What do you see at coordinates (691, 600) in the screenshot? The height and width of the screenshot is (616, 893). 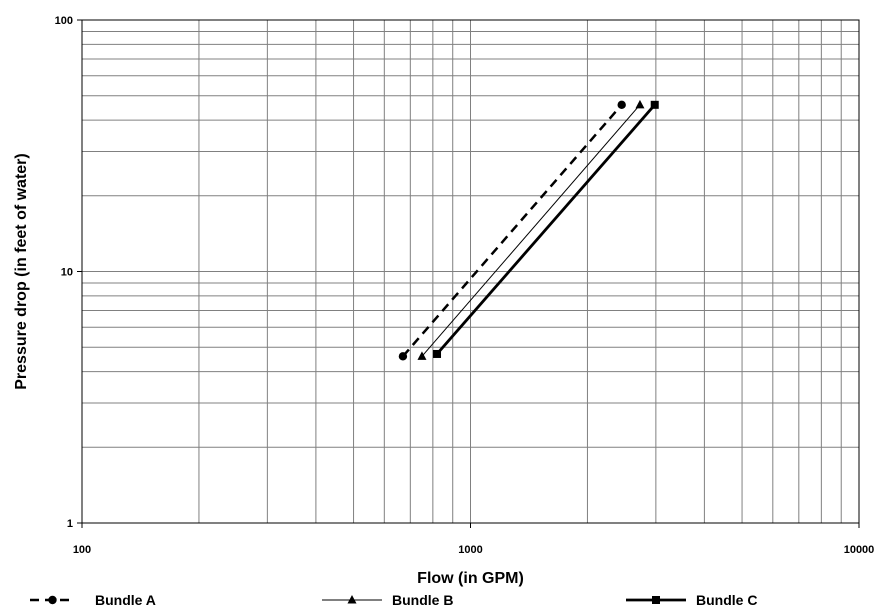 I see `legend-item-bundle-c: Bundle C` at bounding box center [691, 600].